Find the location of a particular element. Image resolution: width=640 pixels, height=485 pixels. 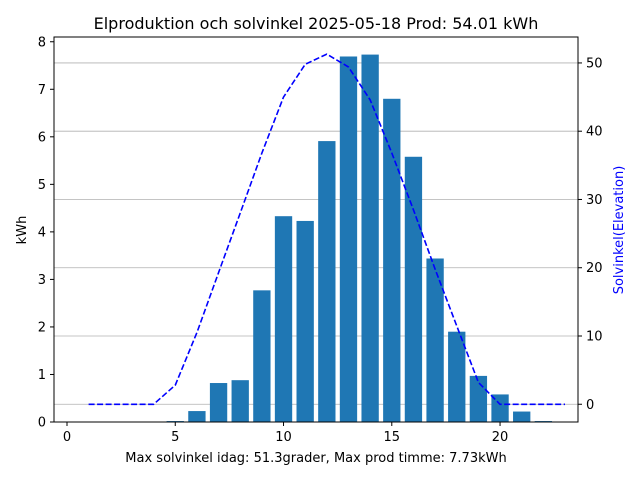

y-tick-label: 1 is located at coordinates (42, 375).